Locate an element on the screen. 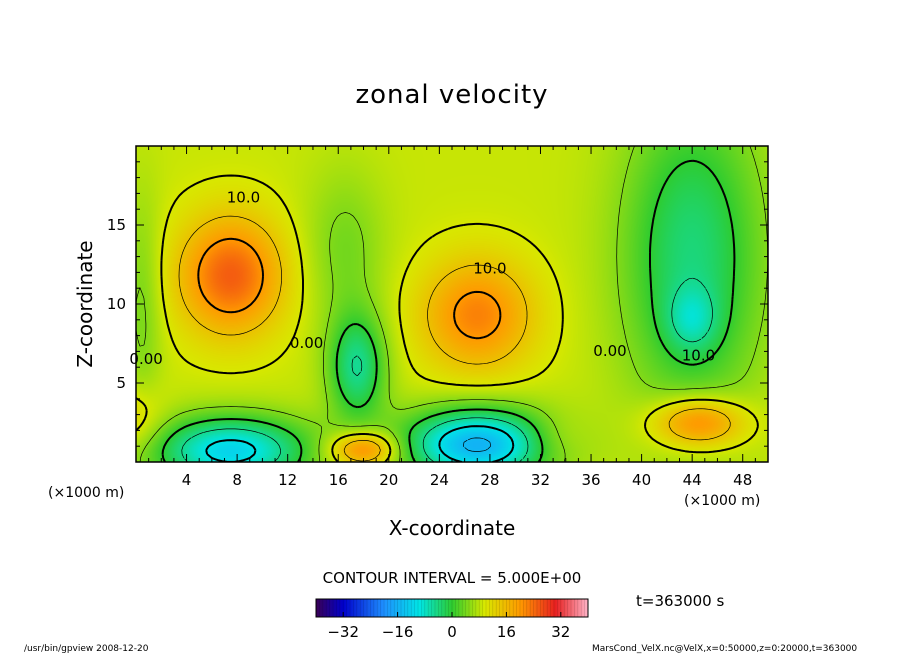  contour-label-3: 0.00 is located at coordinates (145, 359).